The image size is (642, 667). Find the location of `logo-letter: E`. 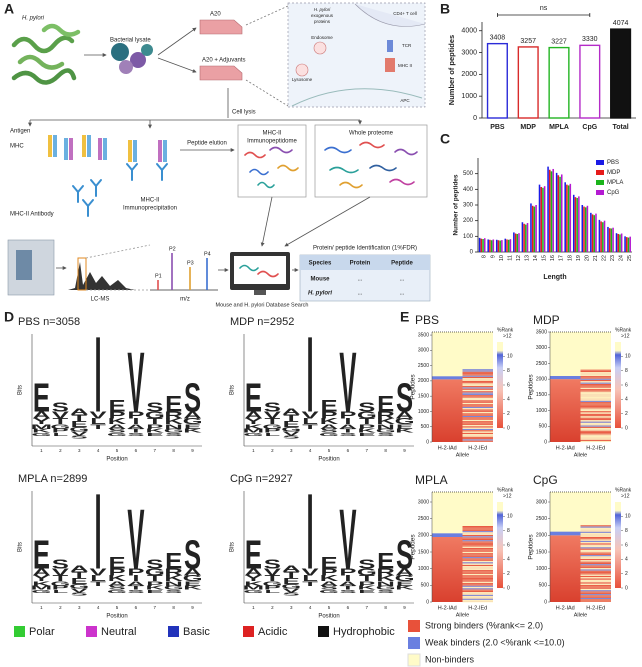

logo-letter: E is located at coordinates (366, 591).